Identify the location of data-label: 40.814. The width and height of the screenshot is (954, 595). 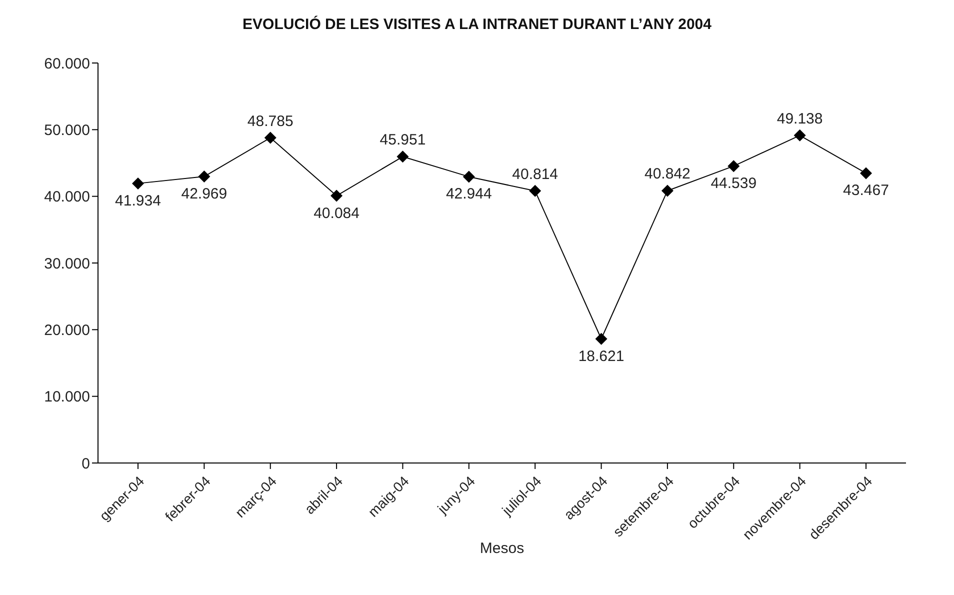
(535, 174).